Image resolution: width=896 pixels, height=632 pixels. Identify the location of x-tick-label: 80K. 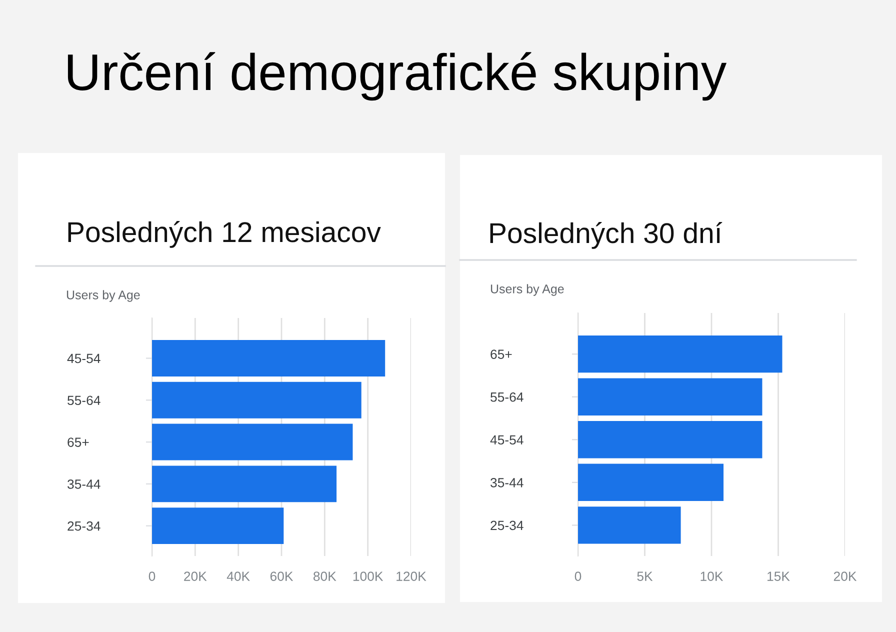
(325, 576).